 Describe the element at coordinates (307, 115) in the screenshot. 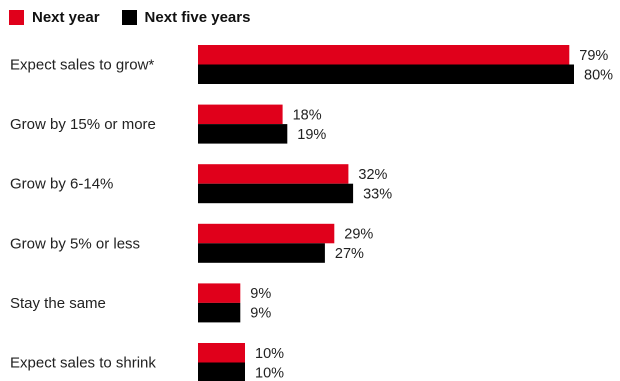

I see `value-label-next-year-grow-by-15-or-more: 18%` at that location.